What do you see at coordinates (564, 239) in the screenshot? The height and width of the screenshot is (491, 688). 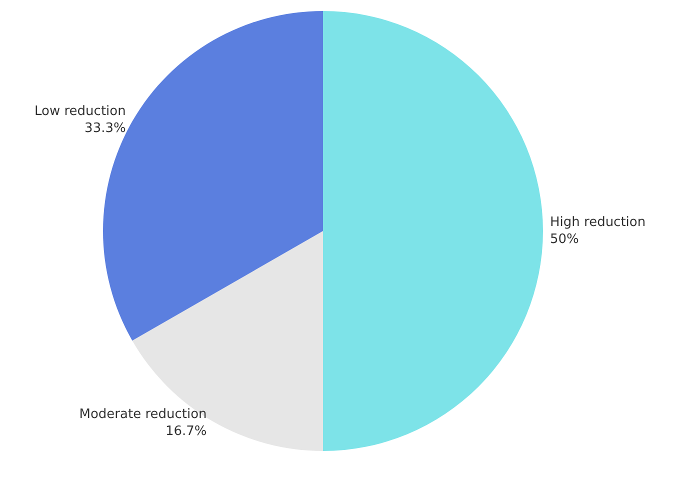 I see `data-label: 50%` at bounding box center [564, 239].